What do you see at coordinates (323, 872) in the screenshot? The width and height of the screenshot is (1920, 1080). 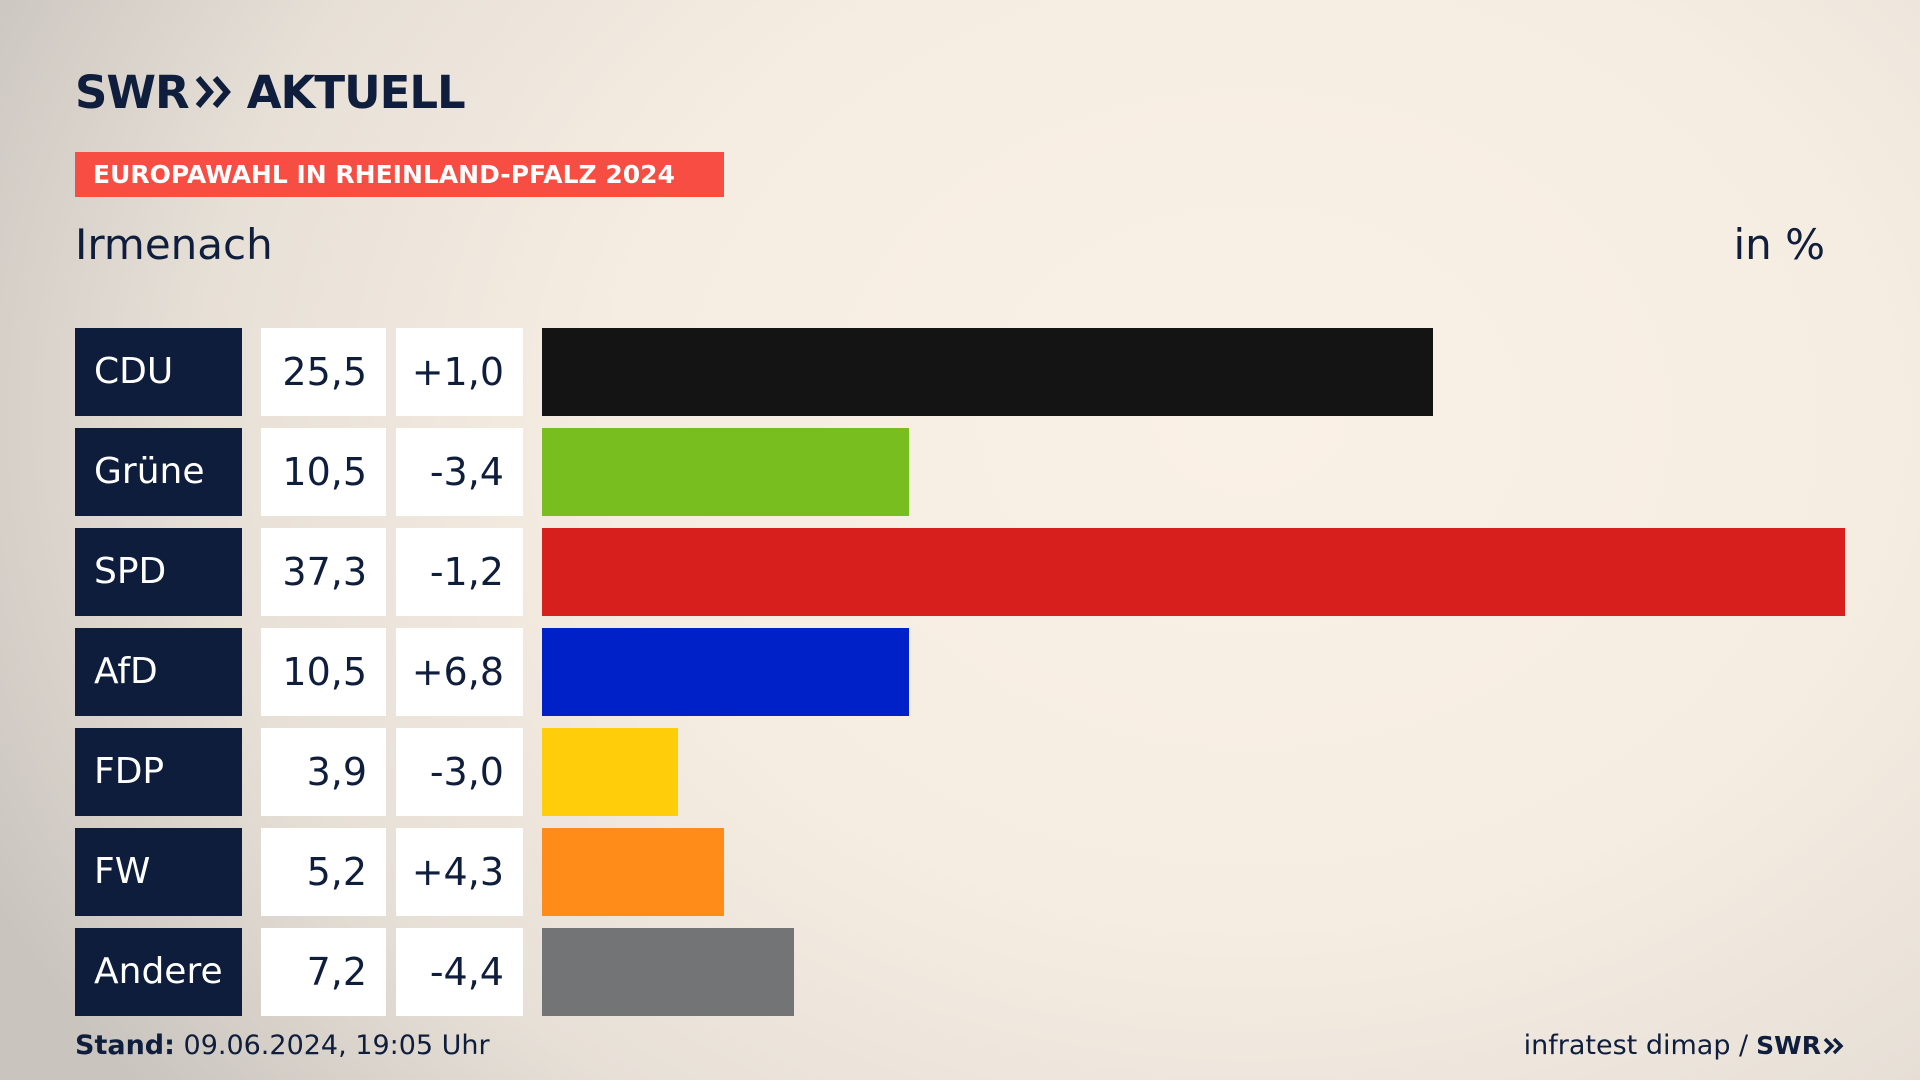 I see `vote-share-value: 5,2` at bounding box center [323, 872].